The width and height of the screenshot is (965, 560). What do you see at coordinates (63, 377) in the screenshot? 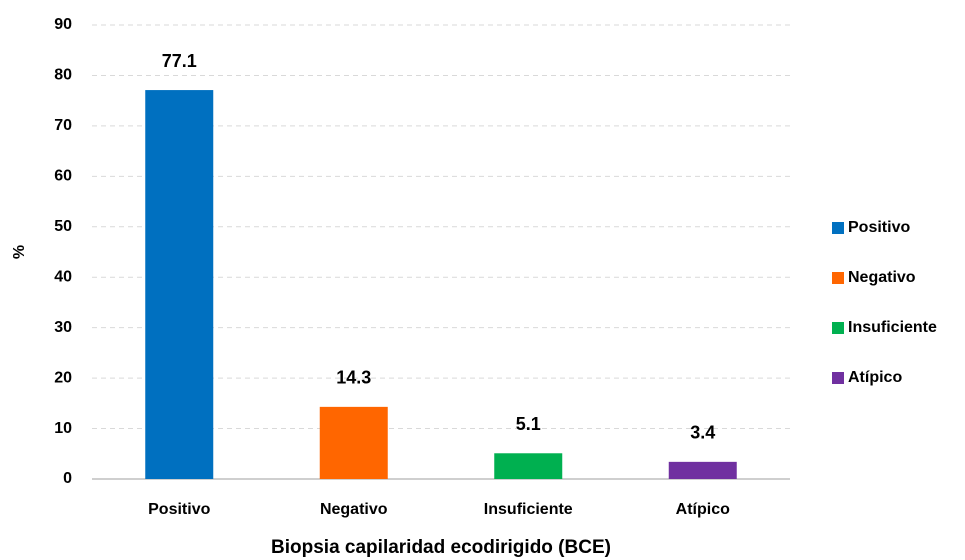
I see `y-tick-label: 20` at bounding box center [63, 377].